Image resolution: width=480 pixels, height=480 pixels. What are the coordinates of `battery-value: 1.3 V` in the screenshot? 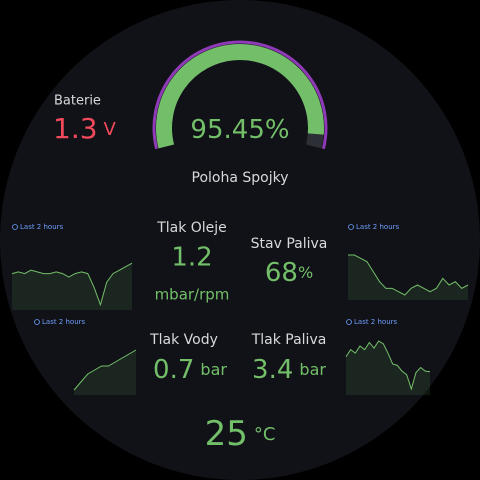 It's located at (85, 128).